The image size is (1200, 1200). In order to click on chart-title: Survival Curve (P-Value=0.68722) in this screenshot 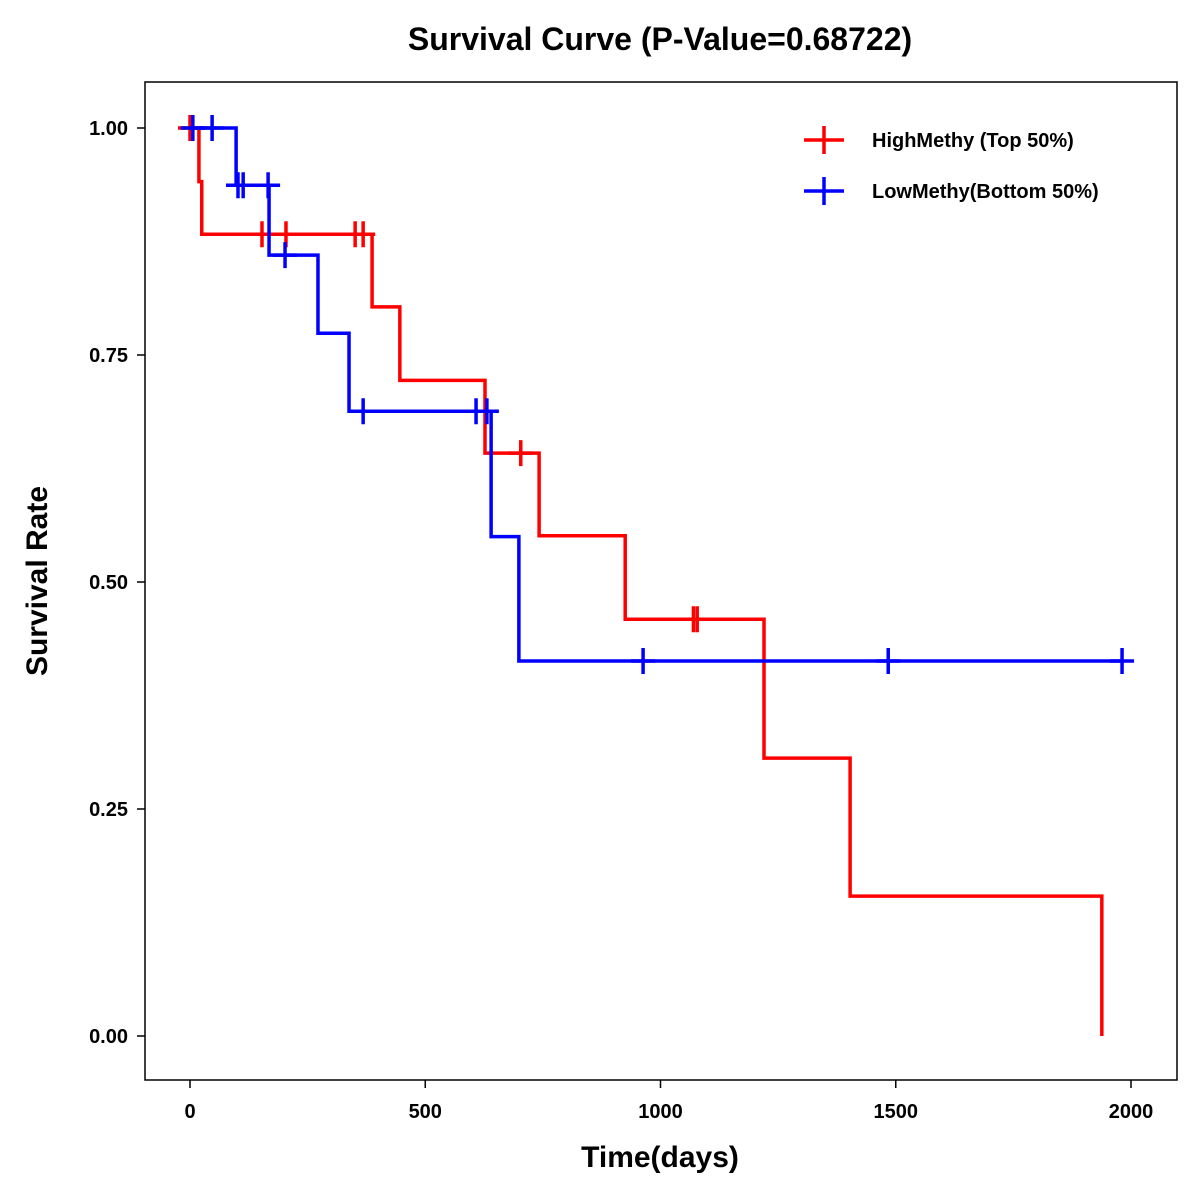, I will do `click(660, 39)`.